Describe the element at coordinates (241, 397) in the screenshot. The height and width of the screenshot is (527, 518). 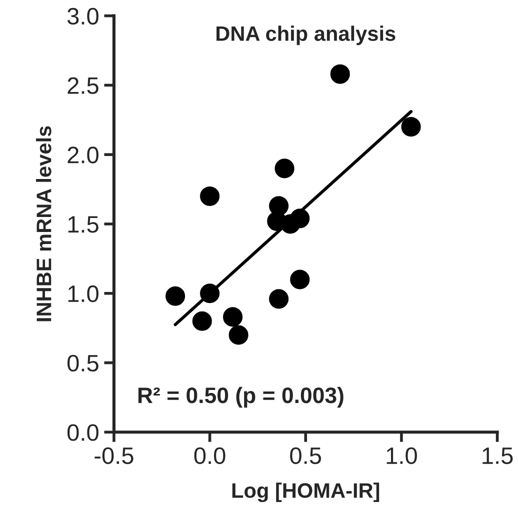
I see `annotation: R² = 0.50 (p = 0.003)` at that location.